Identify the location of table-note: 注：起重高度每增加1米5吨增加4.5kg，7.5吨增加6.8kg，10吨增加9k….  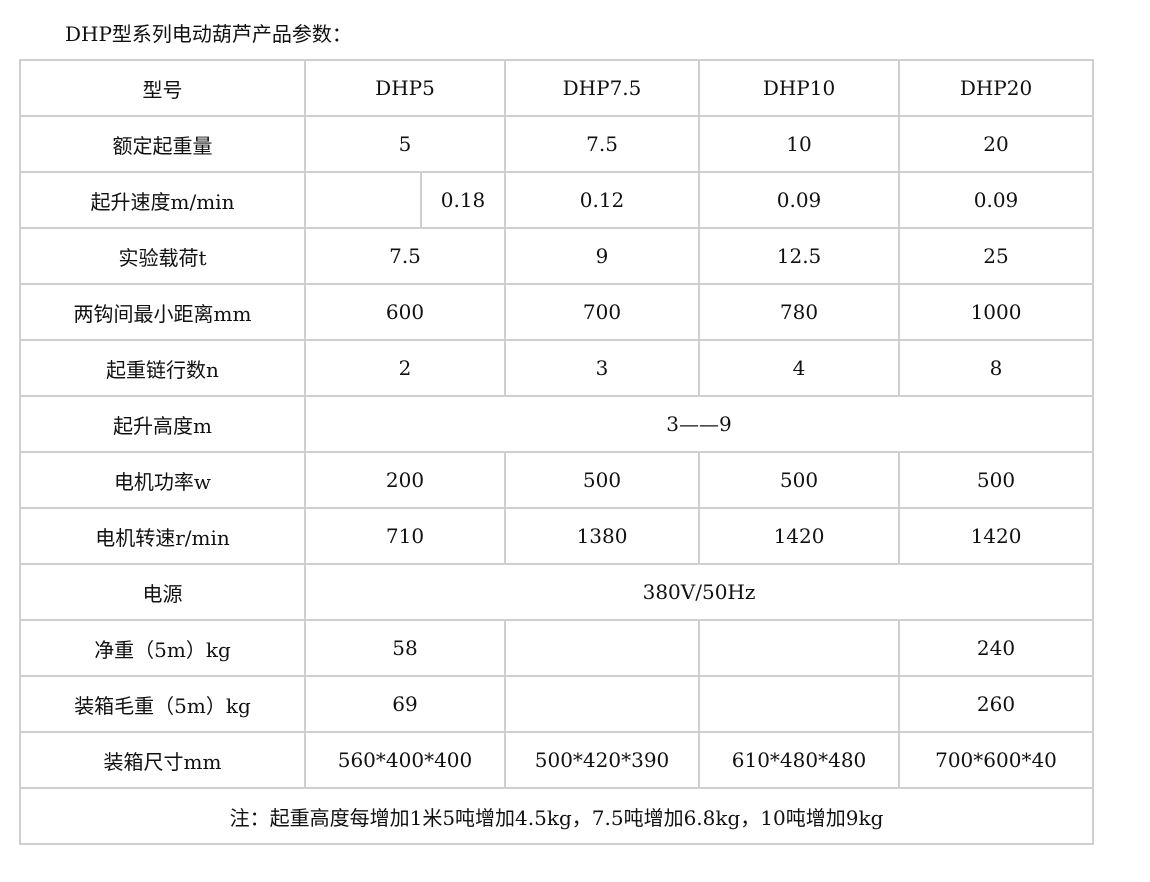
(556, 816).